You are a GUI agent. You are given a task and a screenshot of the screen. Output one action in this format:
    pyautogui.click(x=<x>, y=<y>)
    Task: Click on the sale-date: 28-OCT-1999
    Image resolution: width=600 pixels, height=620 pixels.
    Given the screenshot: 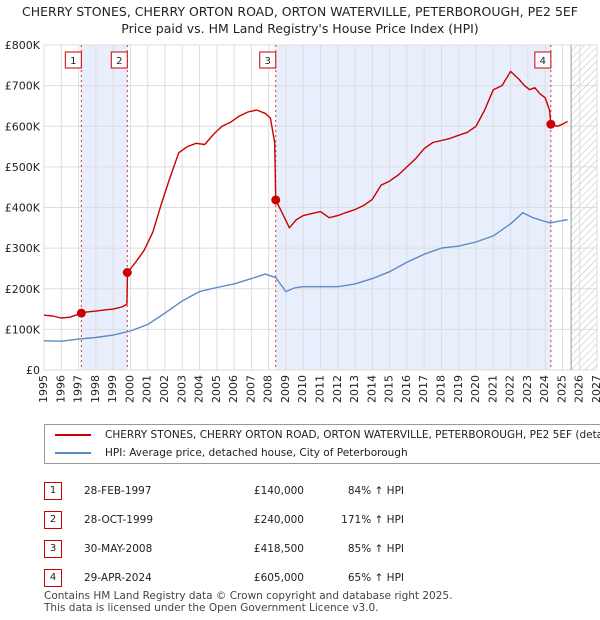 What is the action you would take?
    pyautogui.click(x=118, y=519)
    